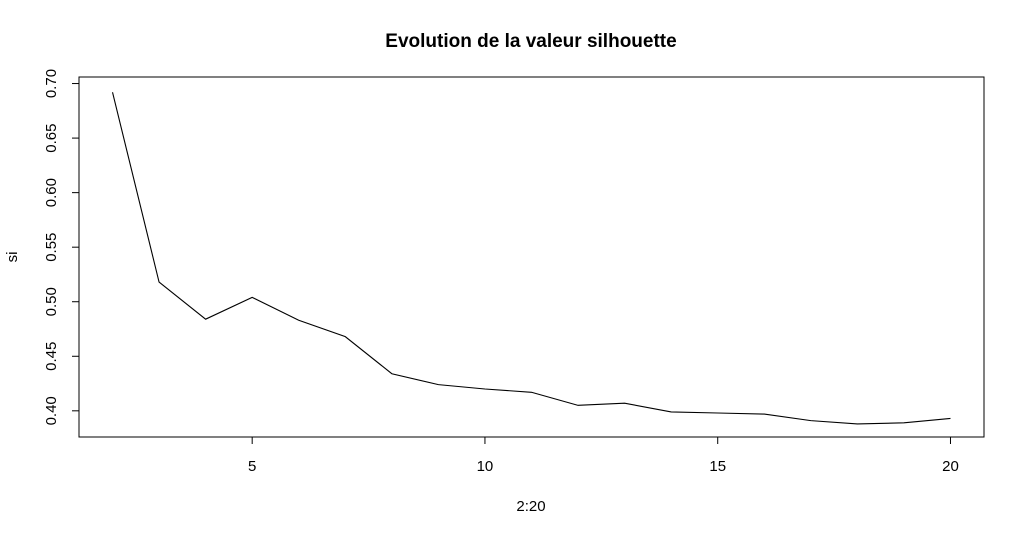 The width and height of the screenshot is (1024, 535). What do you see at coordinates (252, 466) in the screenshot?
I see `x-tick-label: 5` at bounding box center [252, 466].